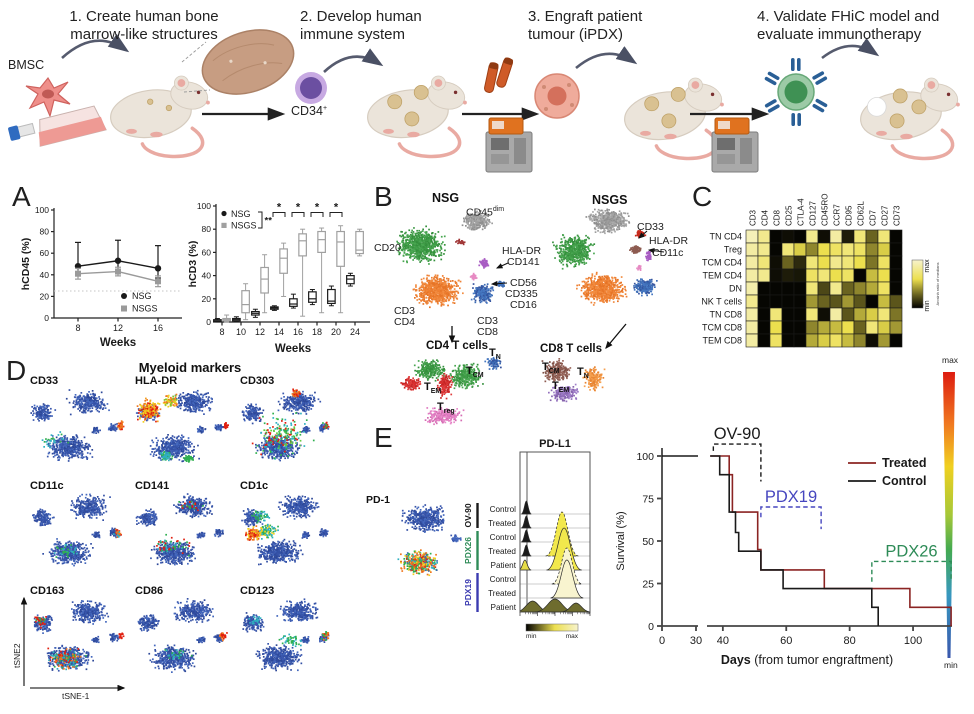 The height and width of the screenshot is (714, 974). Describe the element at coordinates (523, 283) in the screenshot. I see `cluster-label-cd56: CD56` at that location.